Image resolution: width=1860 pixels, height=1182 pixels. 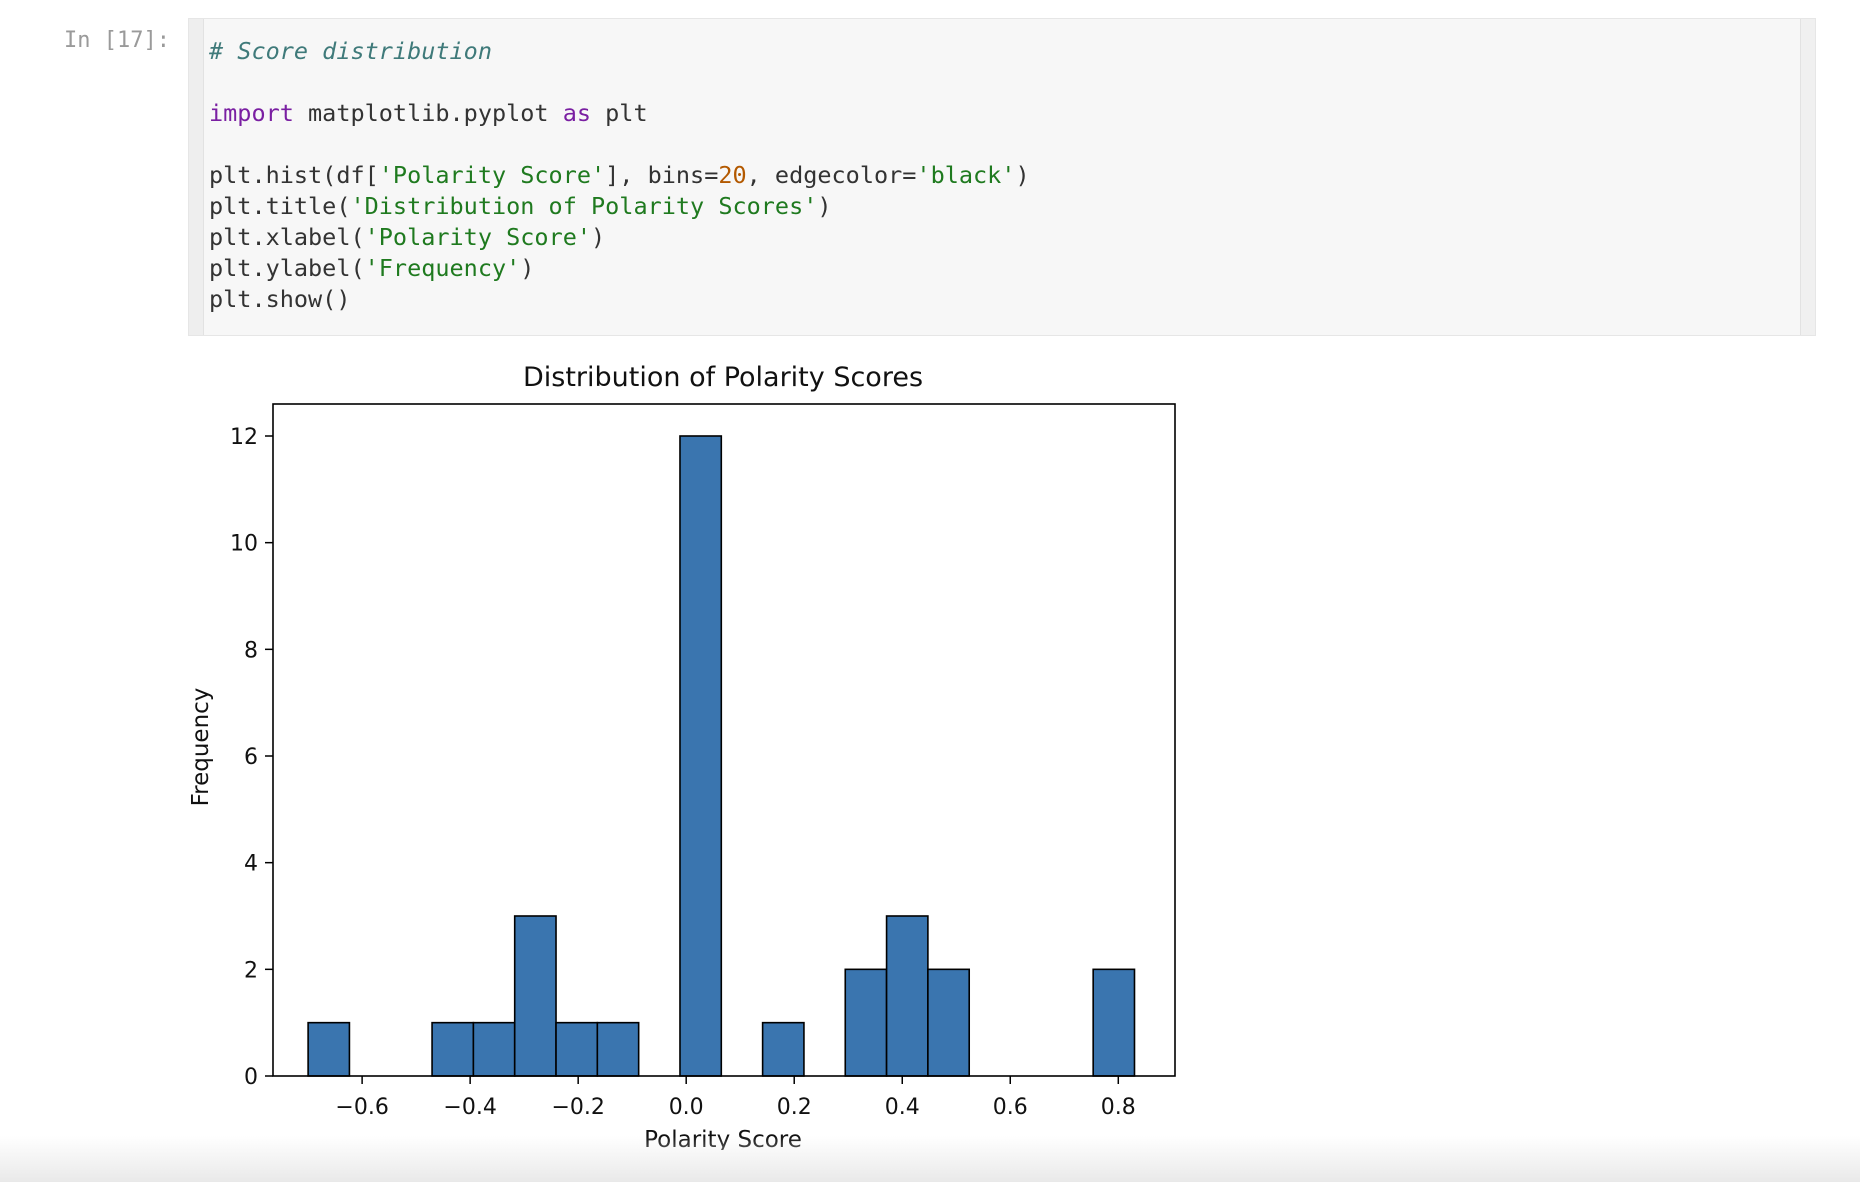 What do you see at coordinates (662, 175) in the screenshot?
I see `code-token: ], bins=` at bounding box center [662, 175].